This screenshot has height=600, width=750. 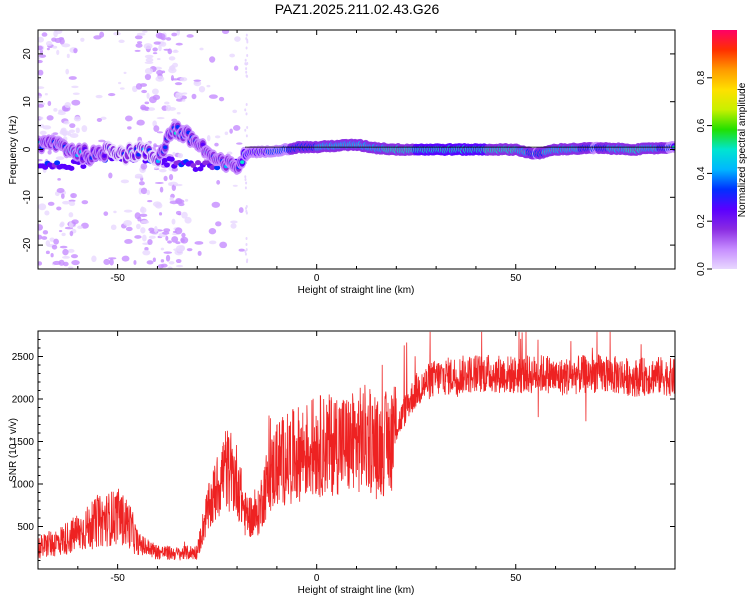 I want to click on colorbar-tick-label: 0.8, so click(x=701, y=77).